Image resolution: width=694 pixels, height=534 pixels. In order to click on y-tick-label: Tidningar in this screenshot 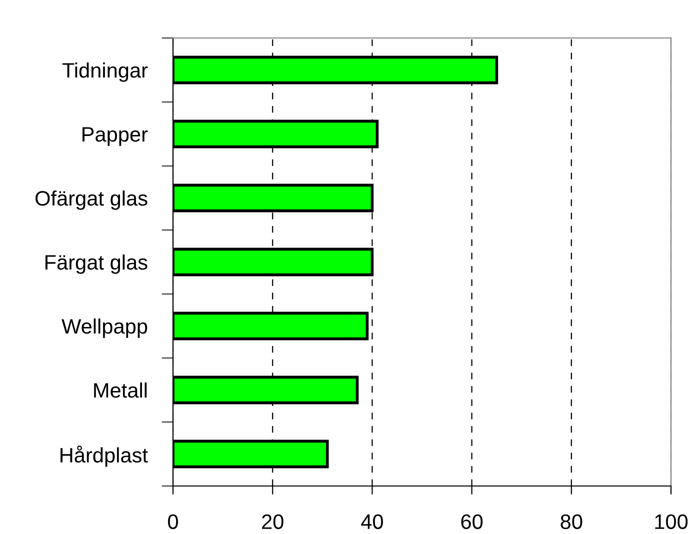, I will do `click(105, 72)`.